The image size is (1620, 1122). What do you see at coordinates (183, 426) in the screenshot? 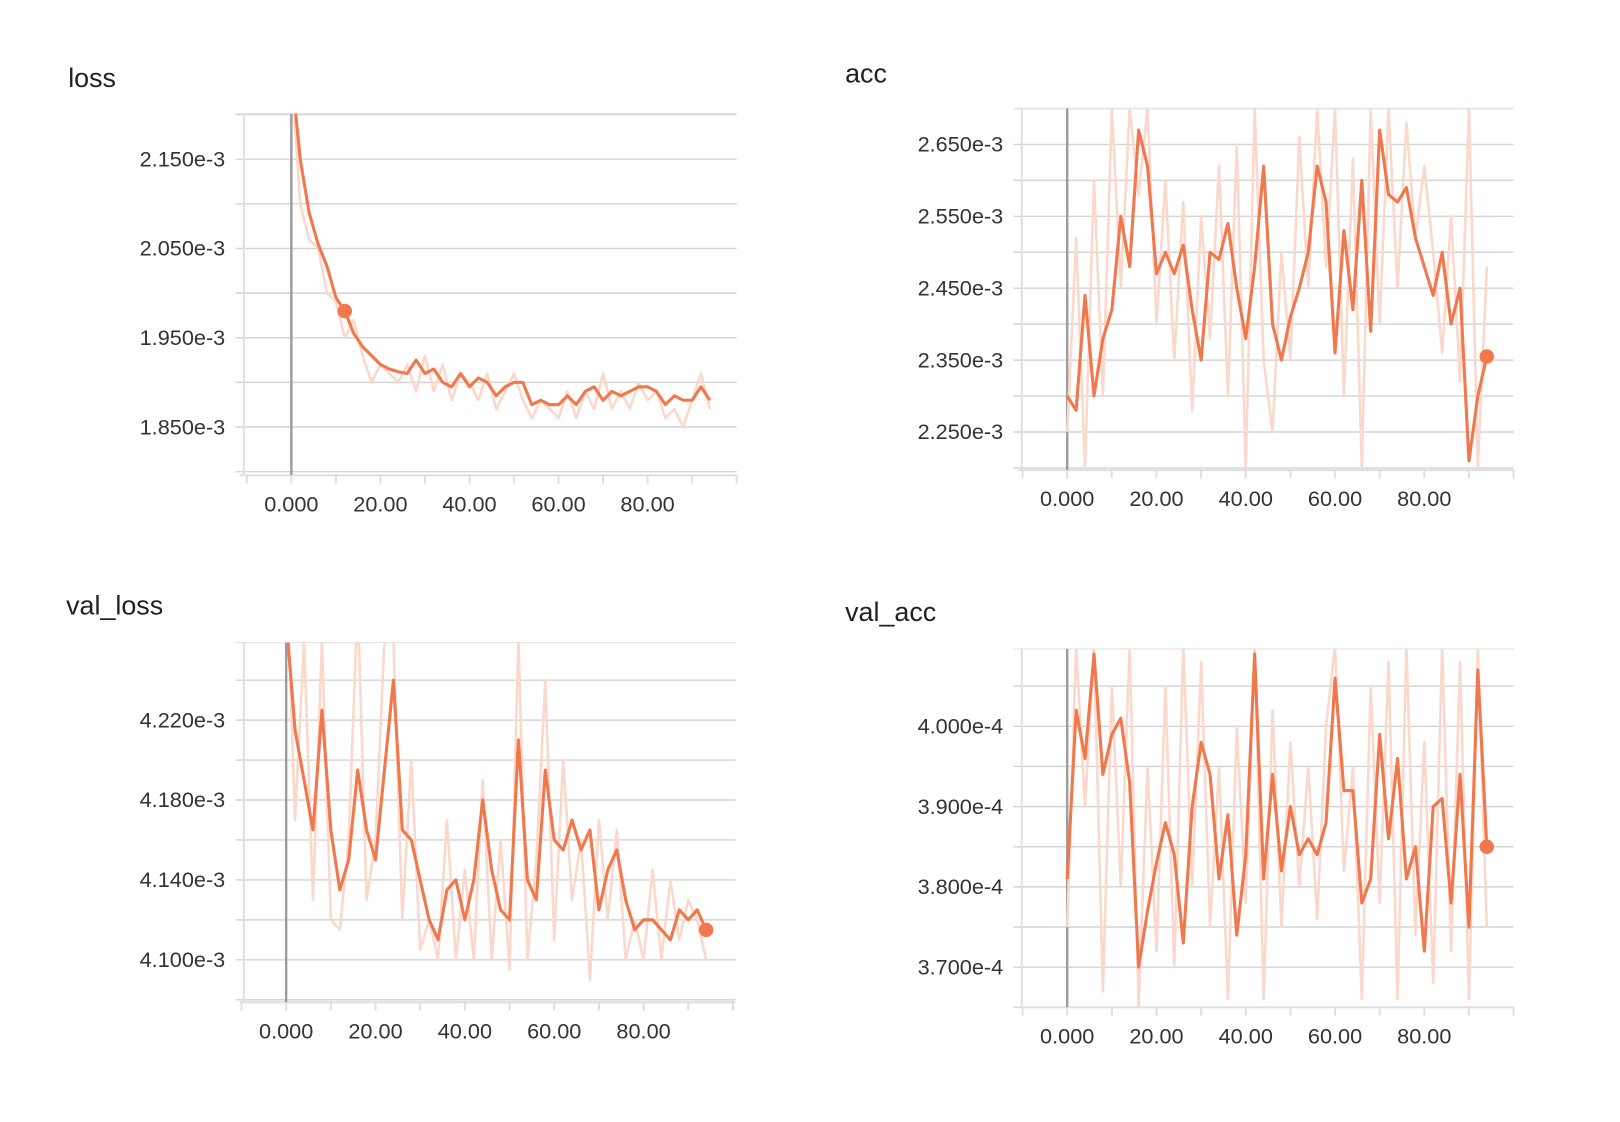
I see `y-tick-label: 1.850e-3` at bounding box center [183, 426].